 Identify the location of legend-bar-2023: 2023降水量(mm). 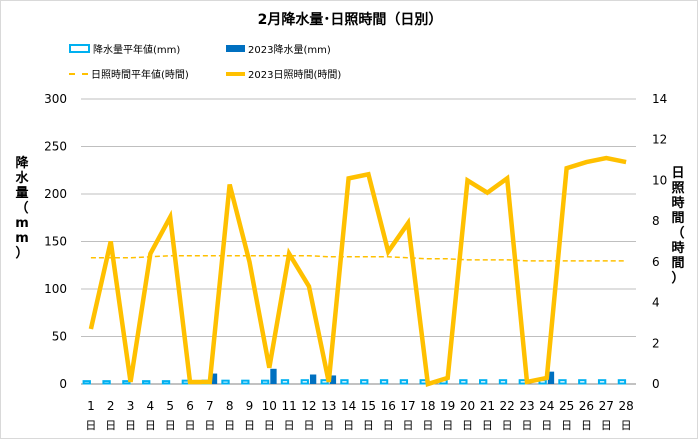
(278, 48).